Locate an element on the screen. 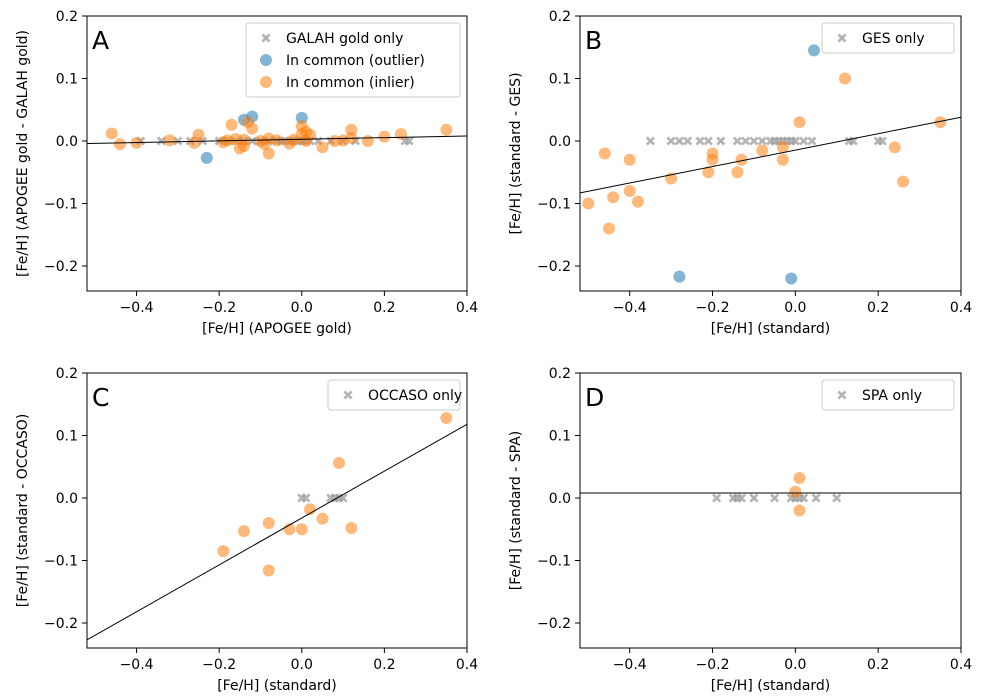  panel-label: A is located at coordinates (100, 40).